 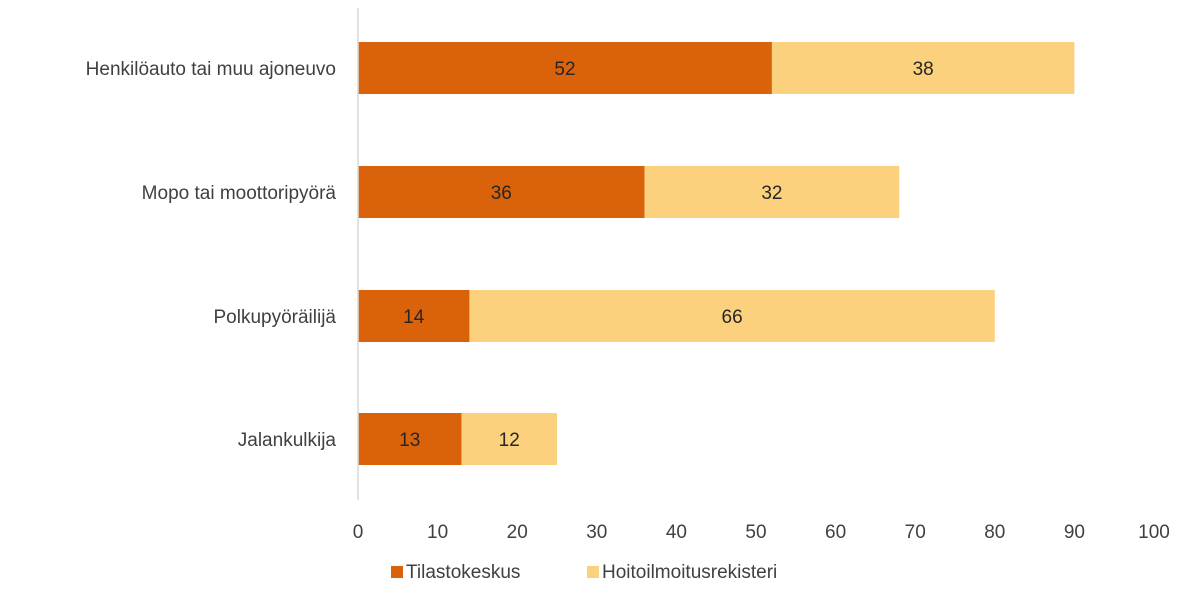 I want to click on x-tick-label: 70, so click(x=915, y=532).